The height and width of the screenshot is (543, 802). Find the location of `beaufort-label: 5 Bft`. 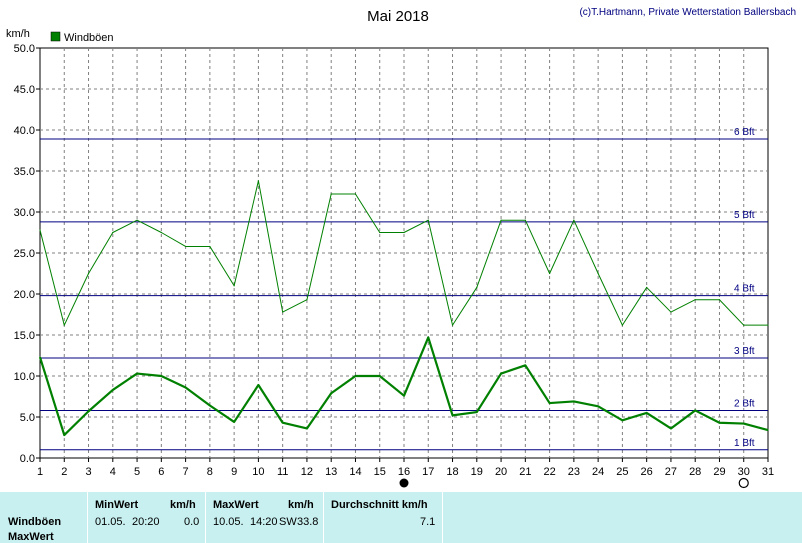

beaufort-label: 5 Bft is located at coordinates (744, 215).